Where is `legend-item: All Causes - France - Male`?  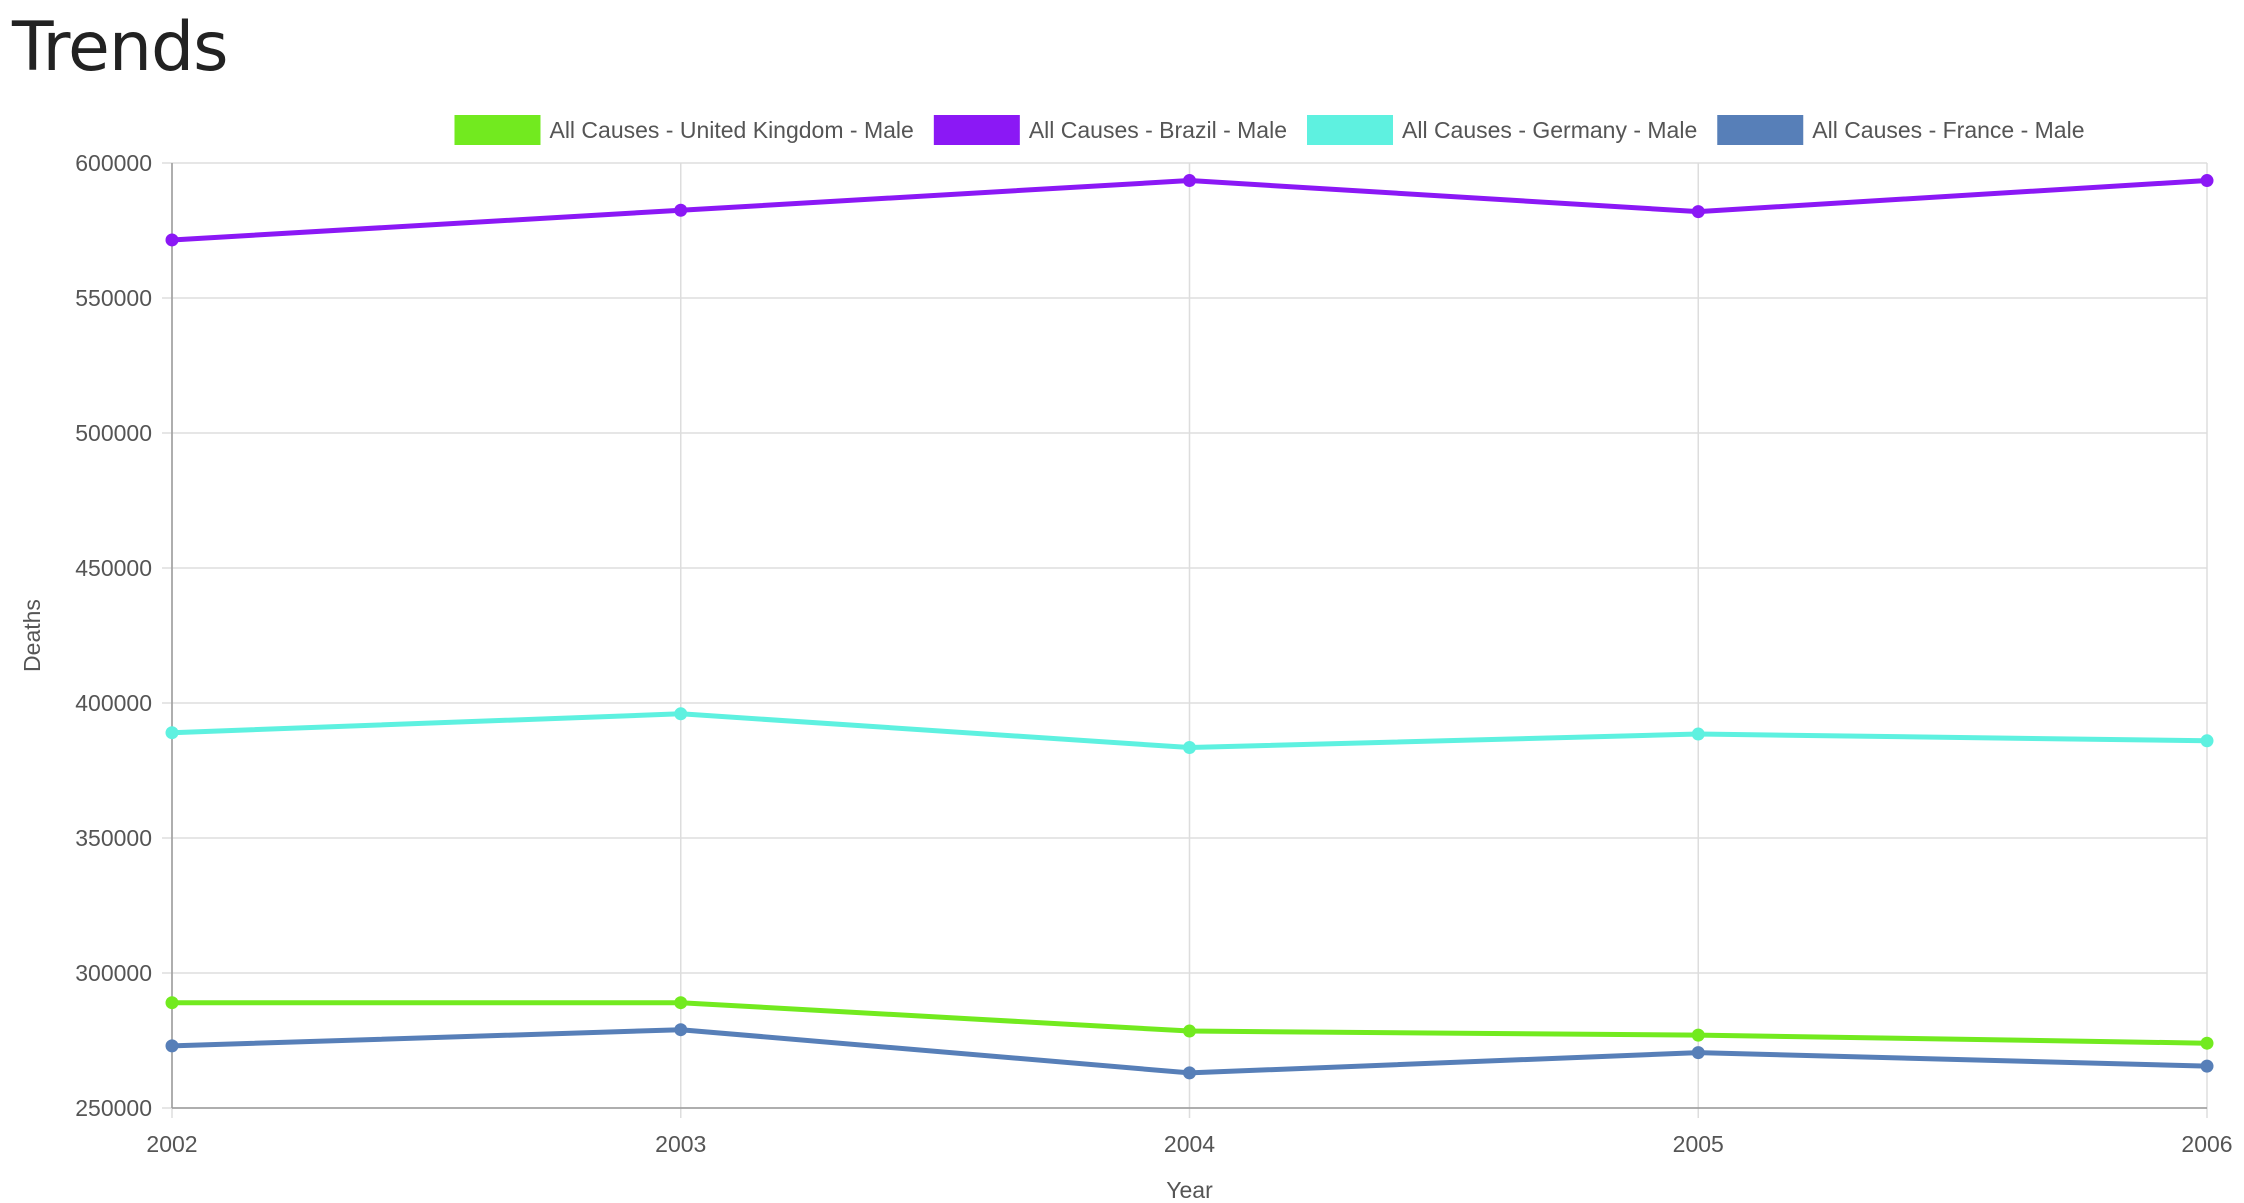 legend-item: All Causes - France - Male is located at coordinates (1901, 130).